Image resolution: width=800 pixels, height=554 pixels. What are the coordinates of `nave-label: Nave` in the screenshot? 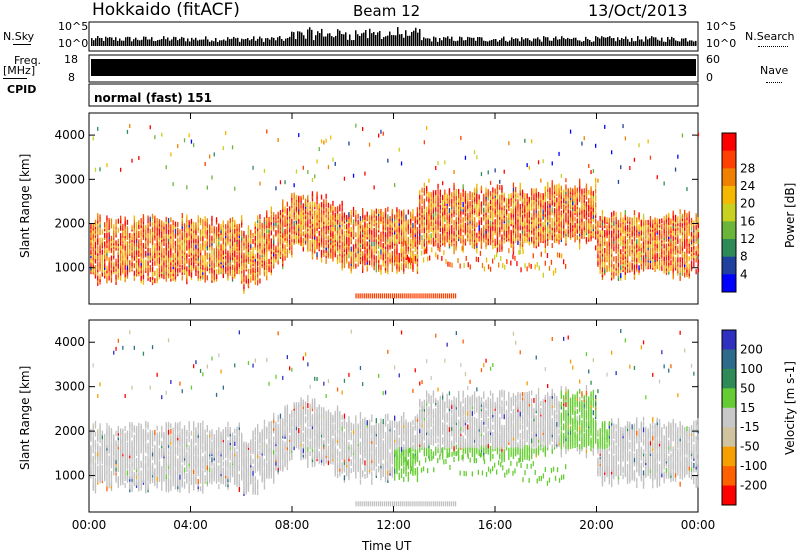 It's located at (774, 70).